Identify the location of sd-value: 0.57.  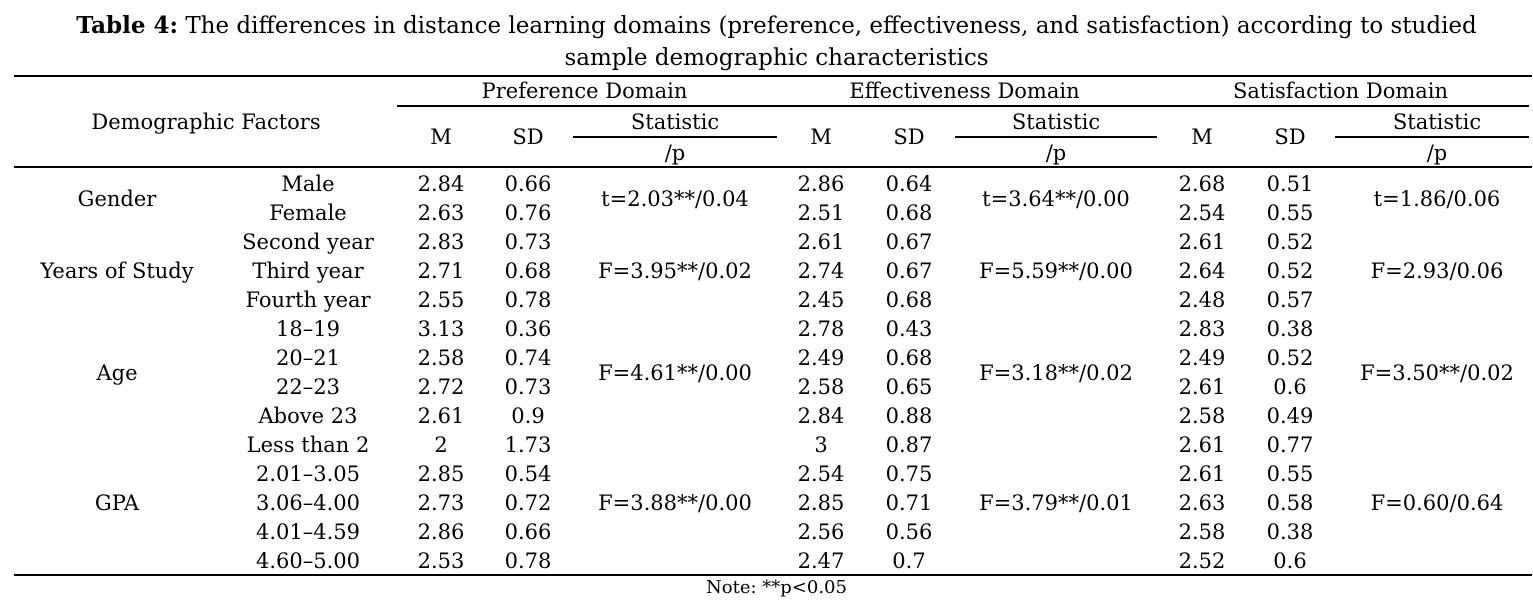
(1290, 300).